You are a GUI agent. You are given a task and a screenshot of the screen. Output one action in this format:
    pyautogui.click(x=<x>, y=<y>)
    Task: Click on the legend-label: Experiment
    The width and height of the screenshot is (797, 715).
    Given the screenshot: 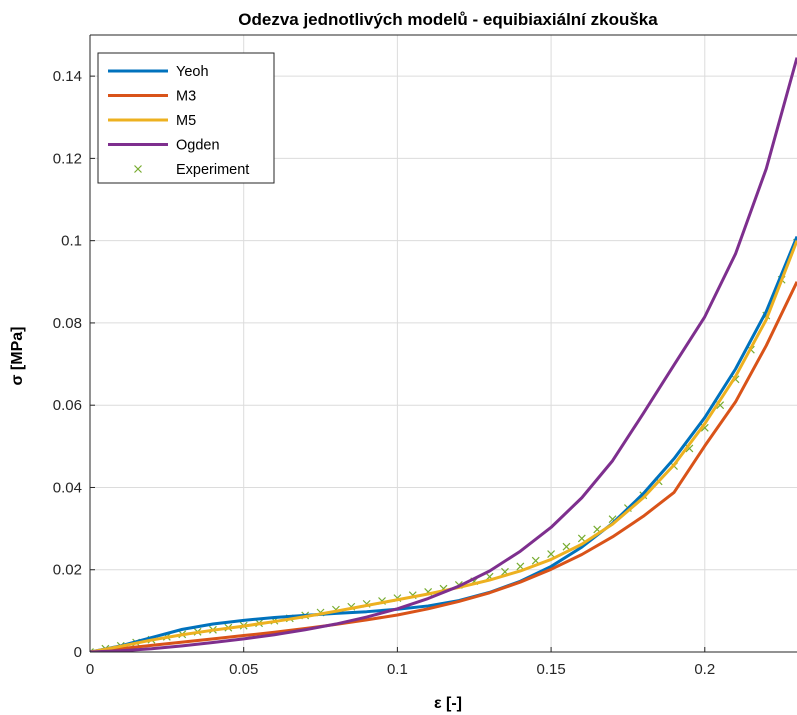 What is the action you would take?
    pyautogui.click(x=212, y=170)
    